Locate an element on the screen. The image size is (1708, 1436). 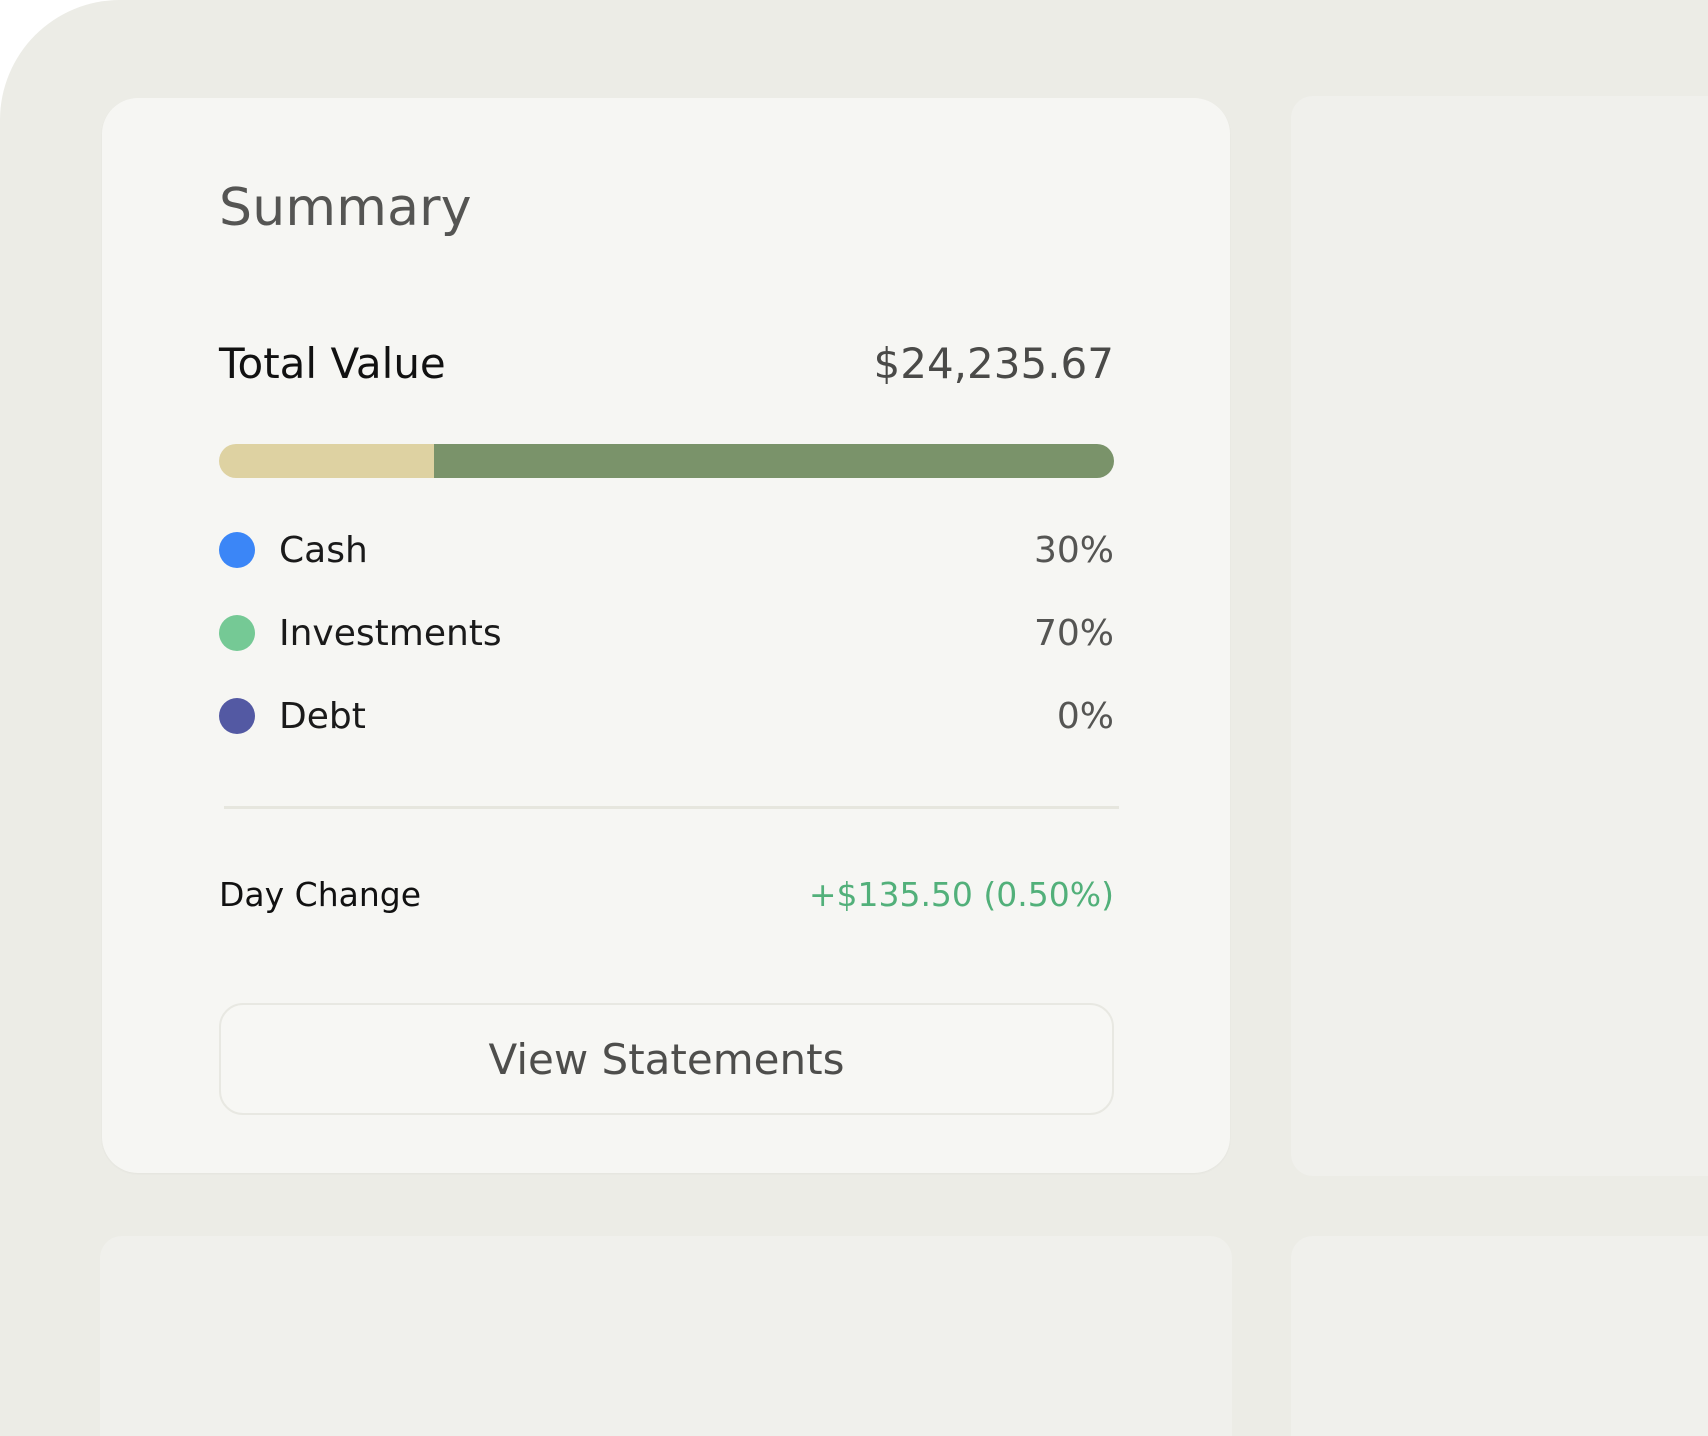
placeholder-card-bottom-left is located at coordinates (666, 1336).